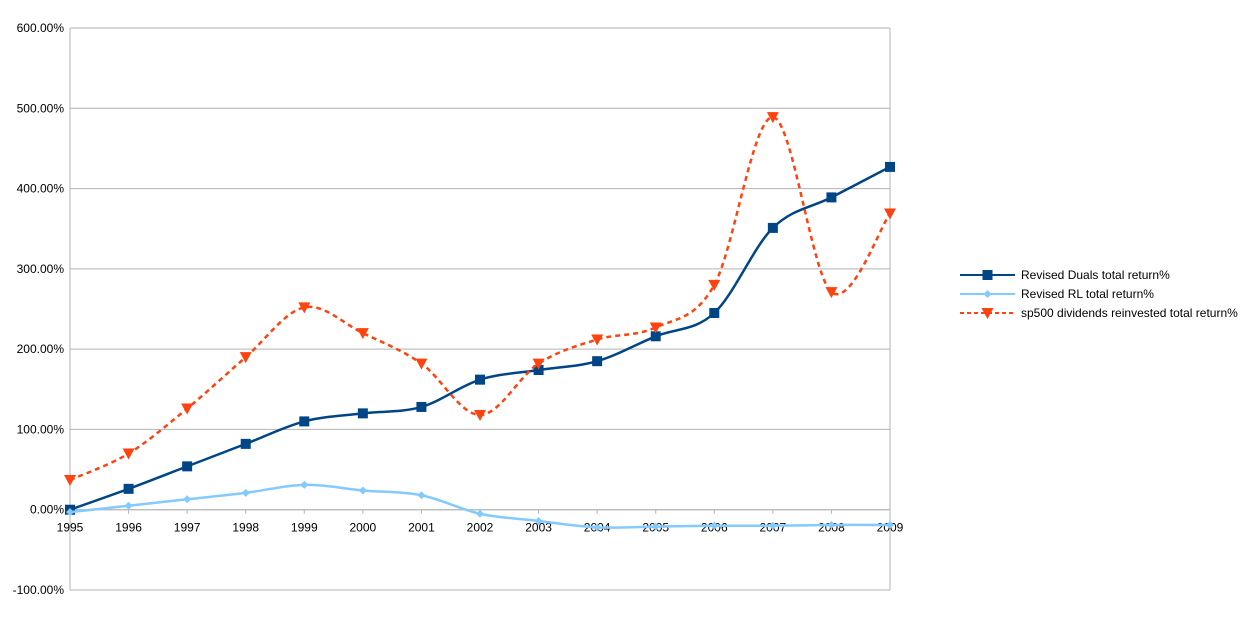 The width and height of the screenshot is (1250, 626). I want to click on x-tick-label: 1996, so click(128, 528).